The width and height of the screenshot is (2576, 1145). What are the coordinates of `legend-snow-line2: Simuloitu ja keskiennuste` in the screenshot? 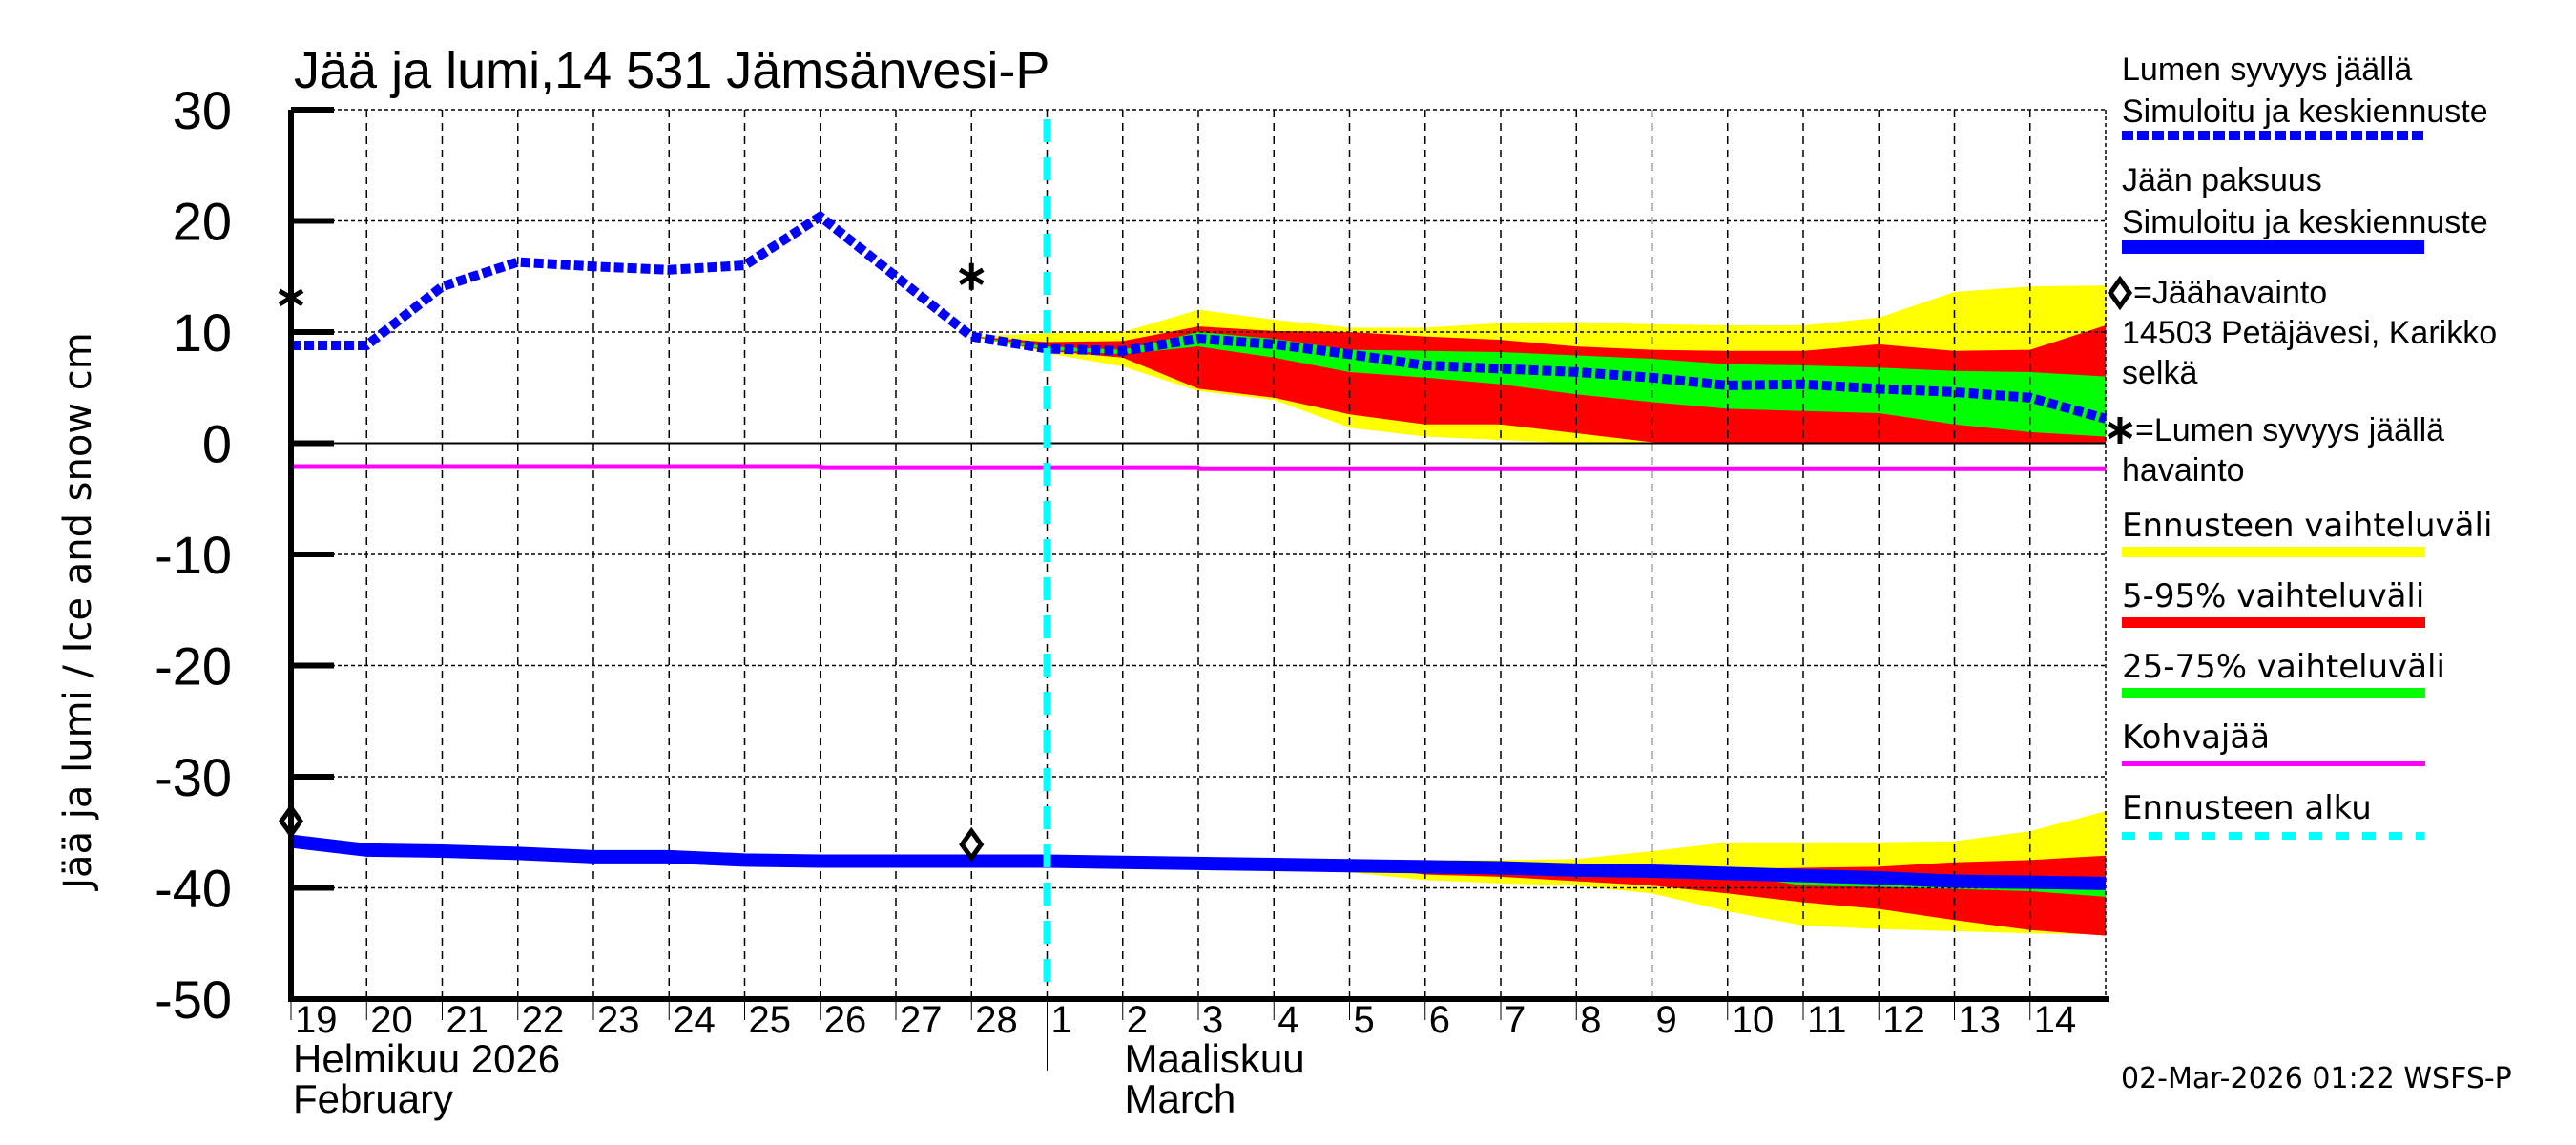 It's located at (2305, 112).